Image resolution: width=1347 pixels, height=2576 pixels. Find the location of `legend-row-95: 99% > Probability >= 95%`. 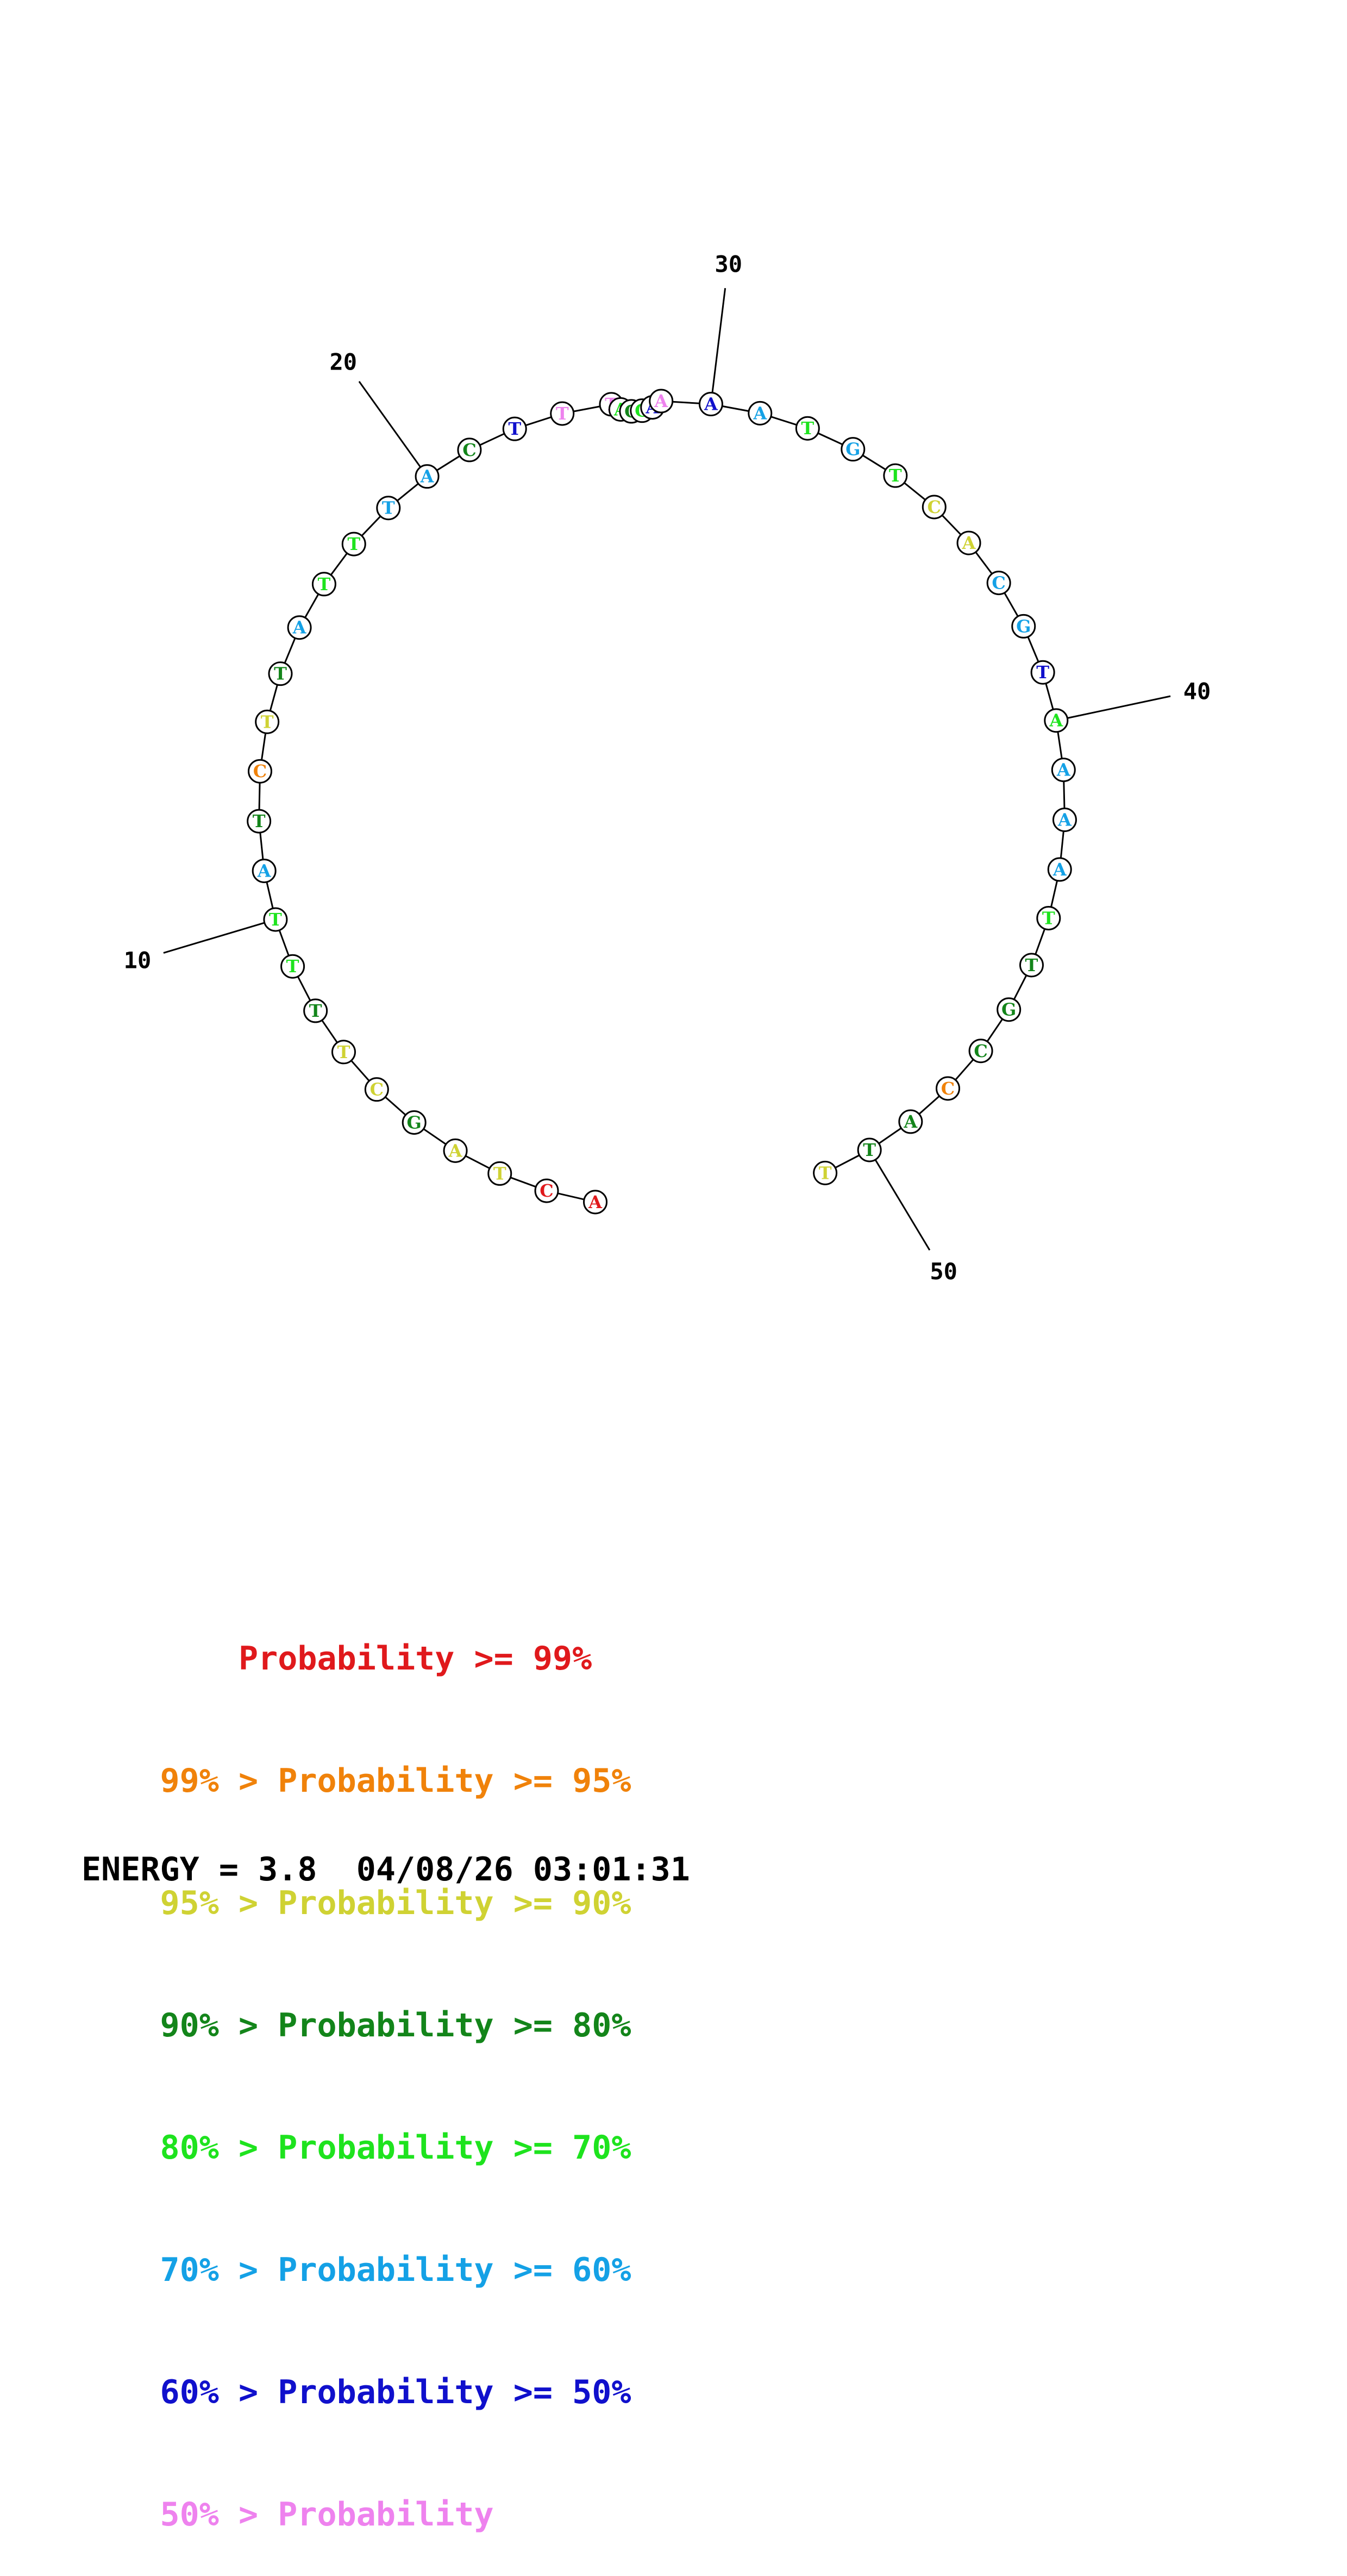

legend-row-95: 99% > Probability >= 95% is located at coordinates (356, 1760).